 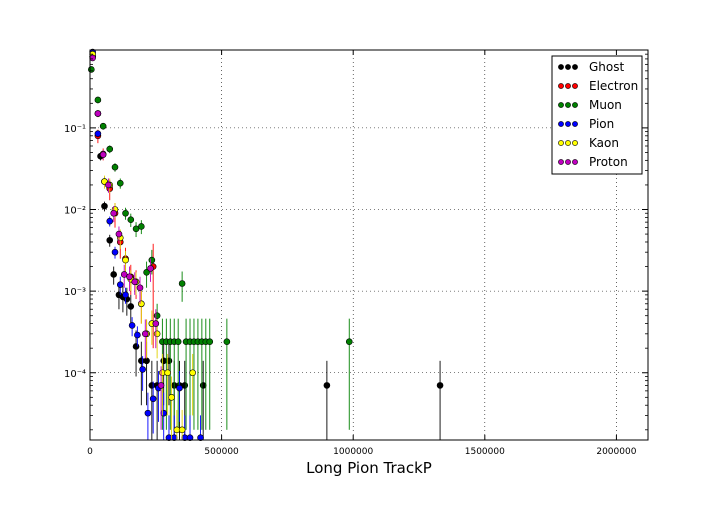 I want to click on x-tick-label: 1500000, so click(x=485, y=452).